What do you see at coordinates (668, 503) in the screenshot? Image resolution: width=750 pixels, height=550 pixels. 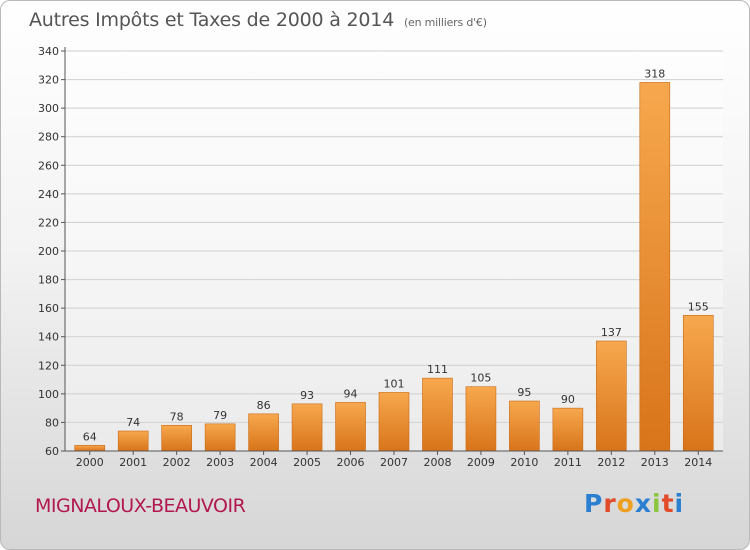 I see `logo-letter: t` at bounding box center [668, 503].